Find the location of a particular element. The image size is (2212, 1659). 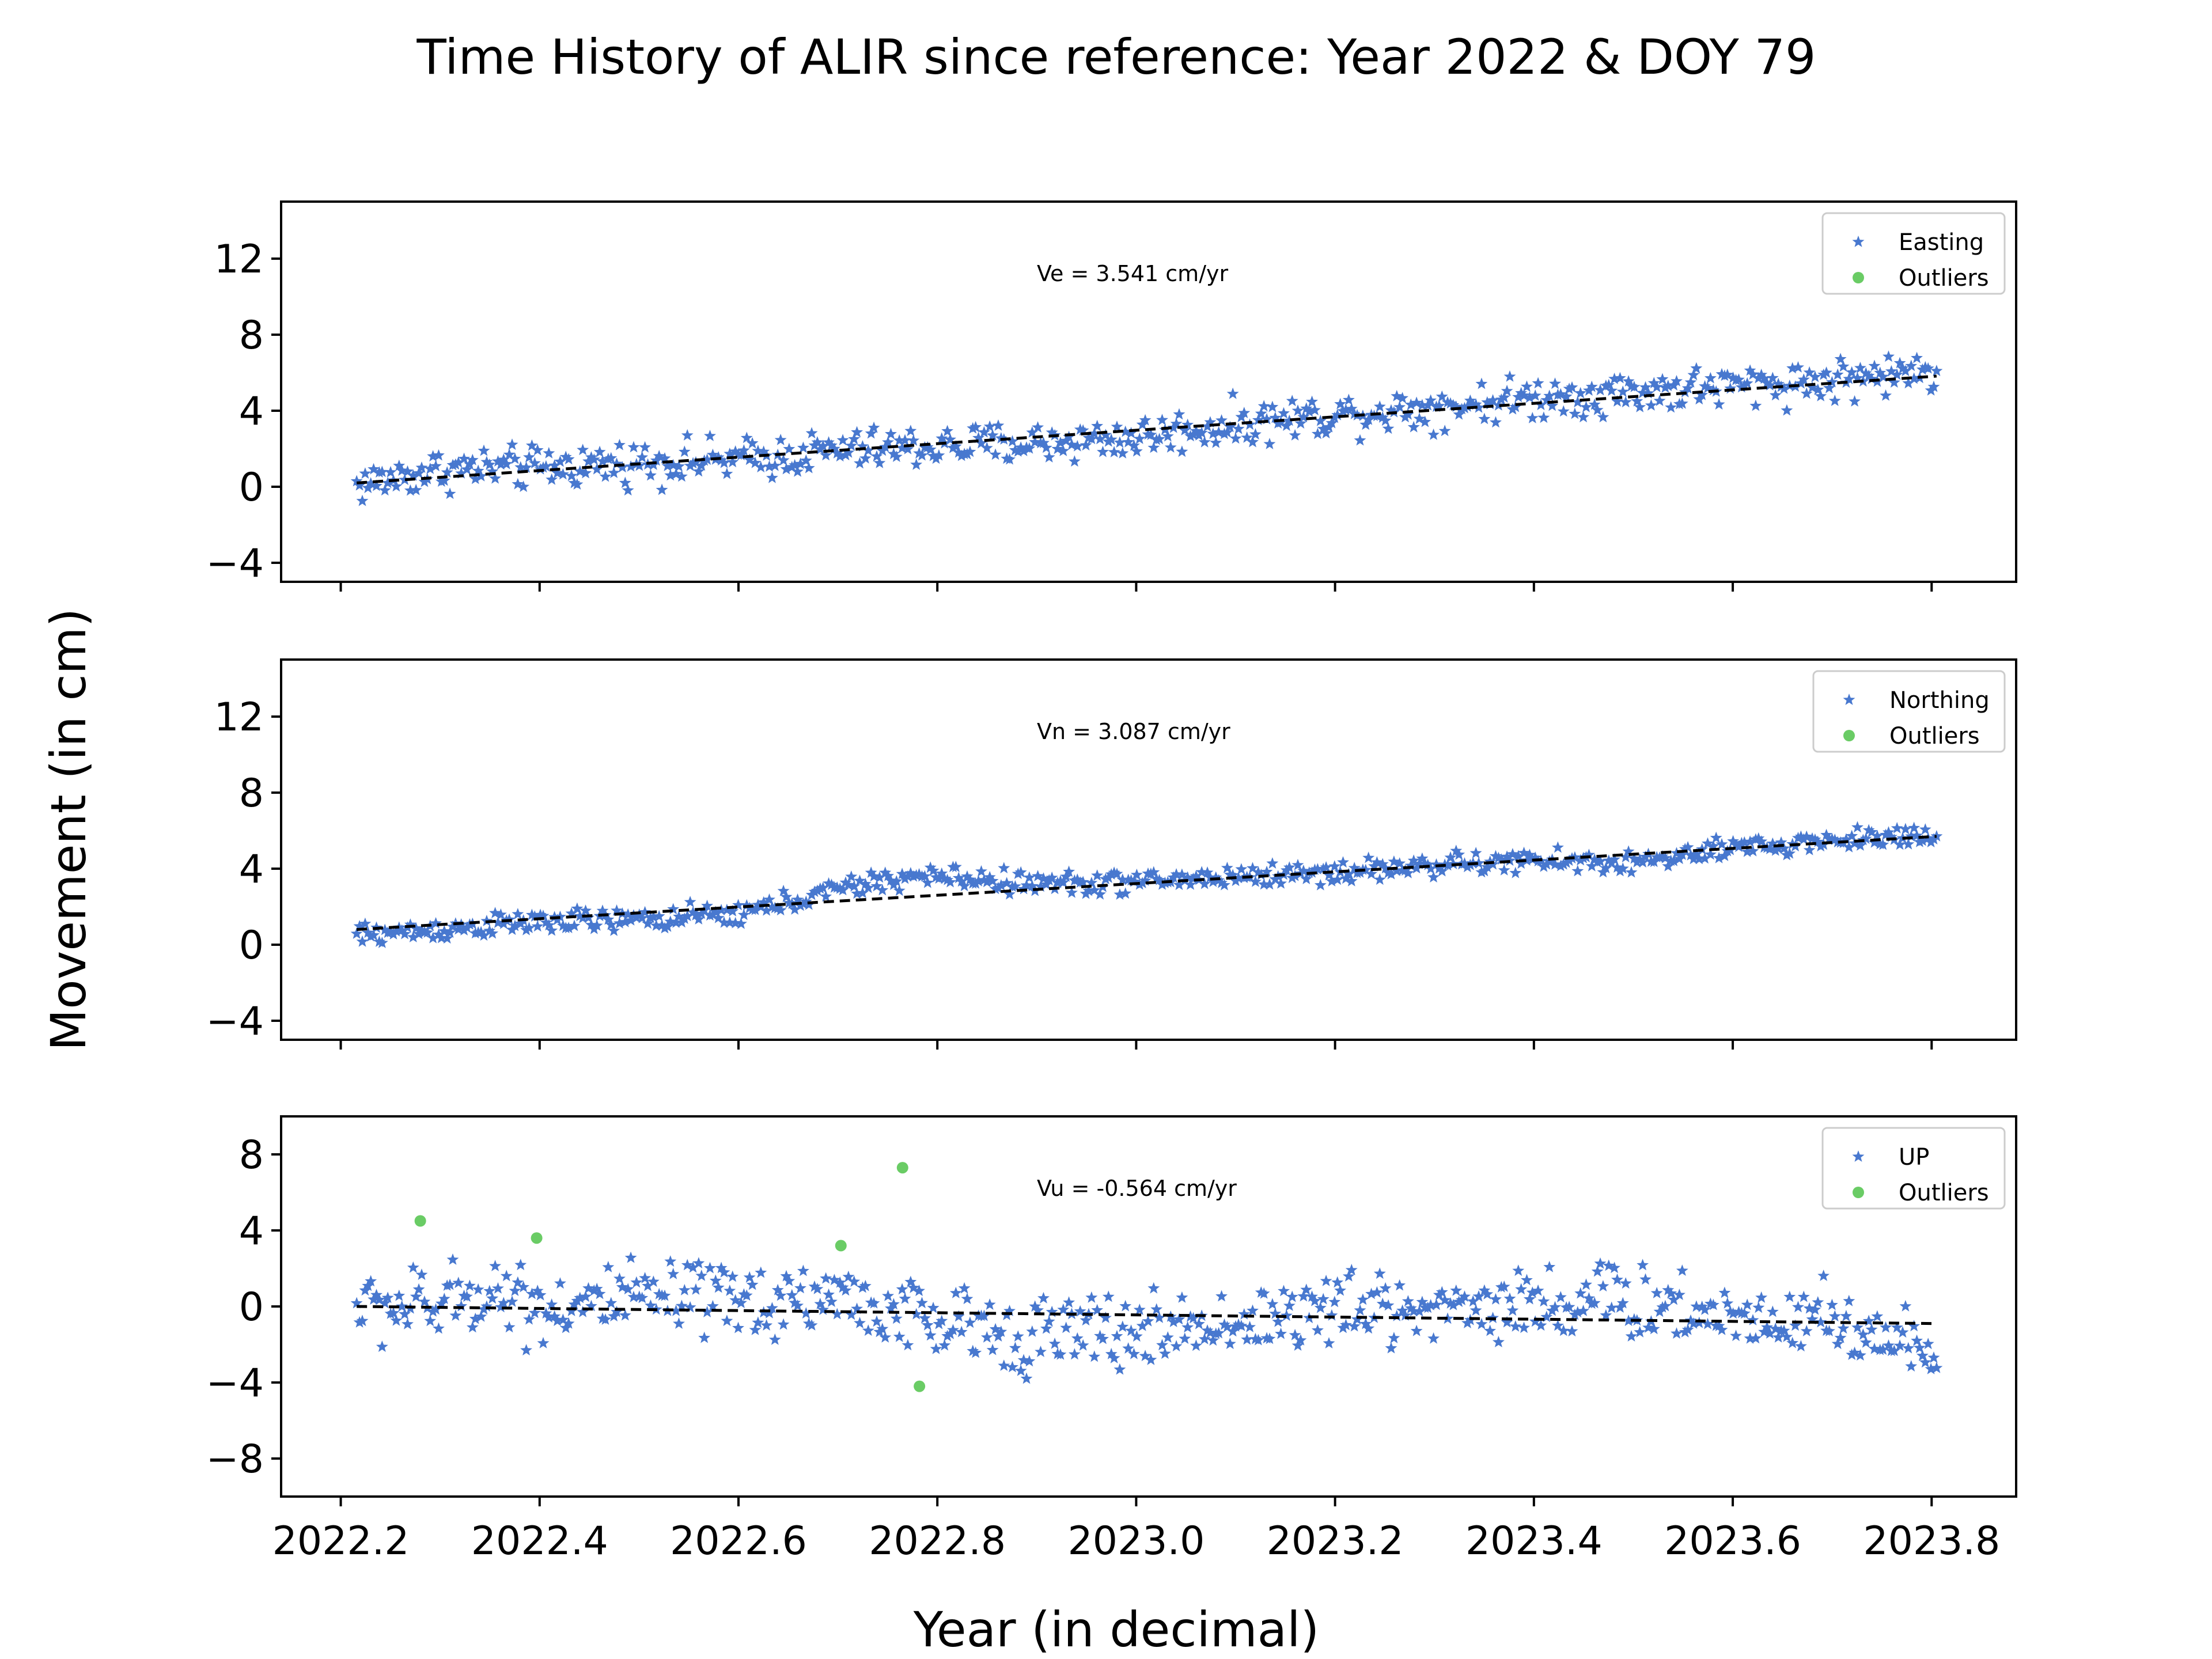

trend-line is located at coordinates (1147, 883).